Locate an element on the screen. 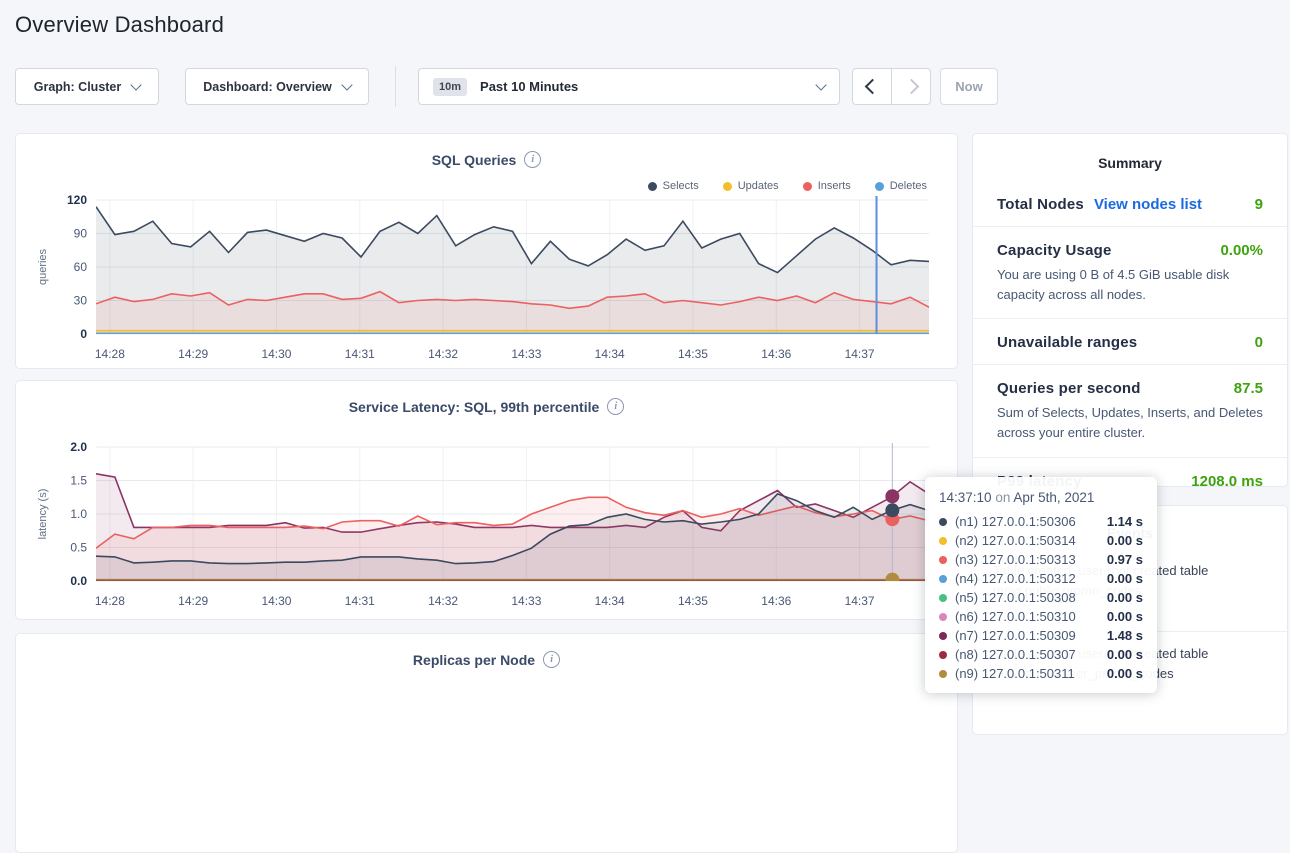 Image resolution: width=1290 pixels, height=853 pixels. tooltip-row: (n4) 127.0.0.1:50312 0.00 s is located at coordinates (1041, 578).